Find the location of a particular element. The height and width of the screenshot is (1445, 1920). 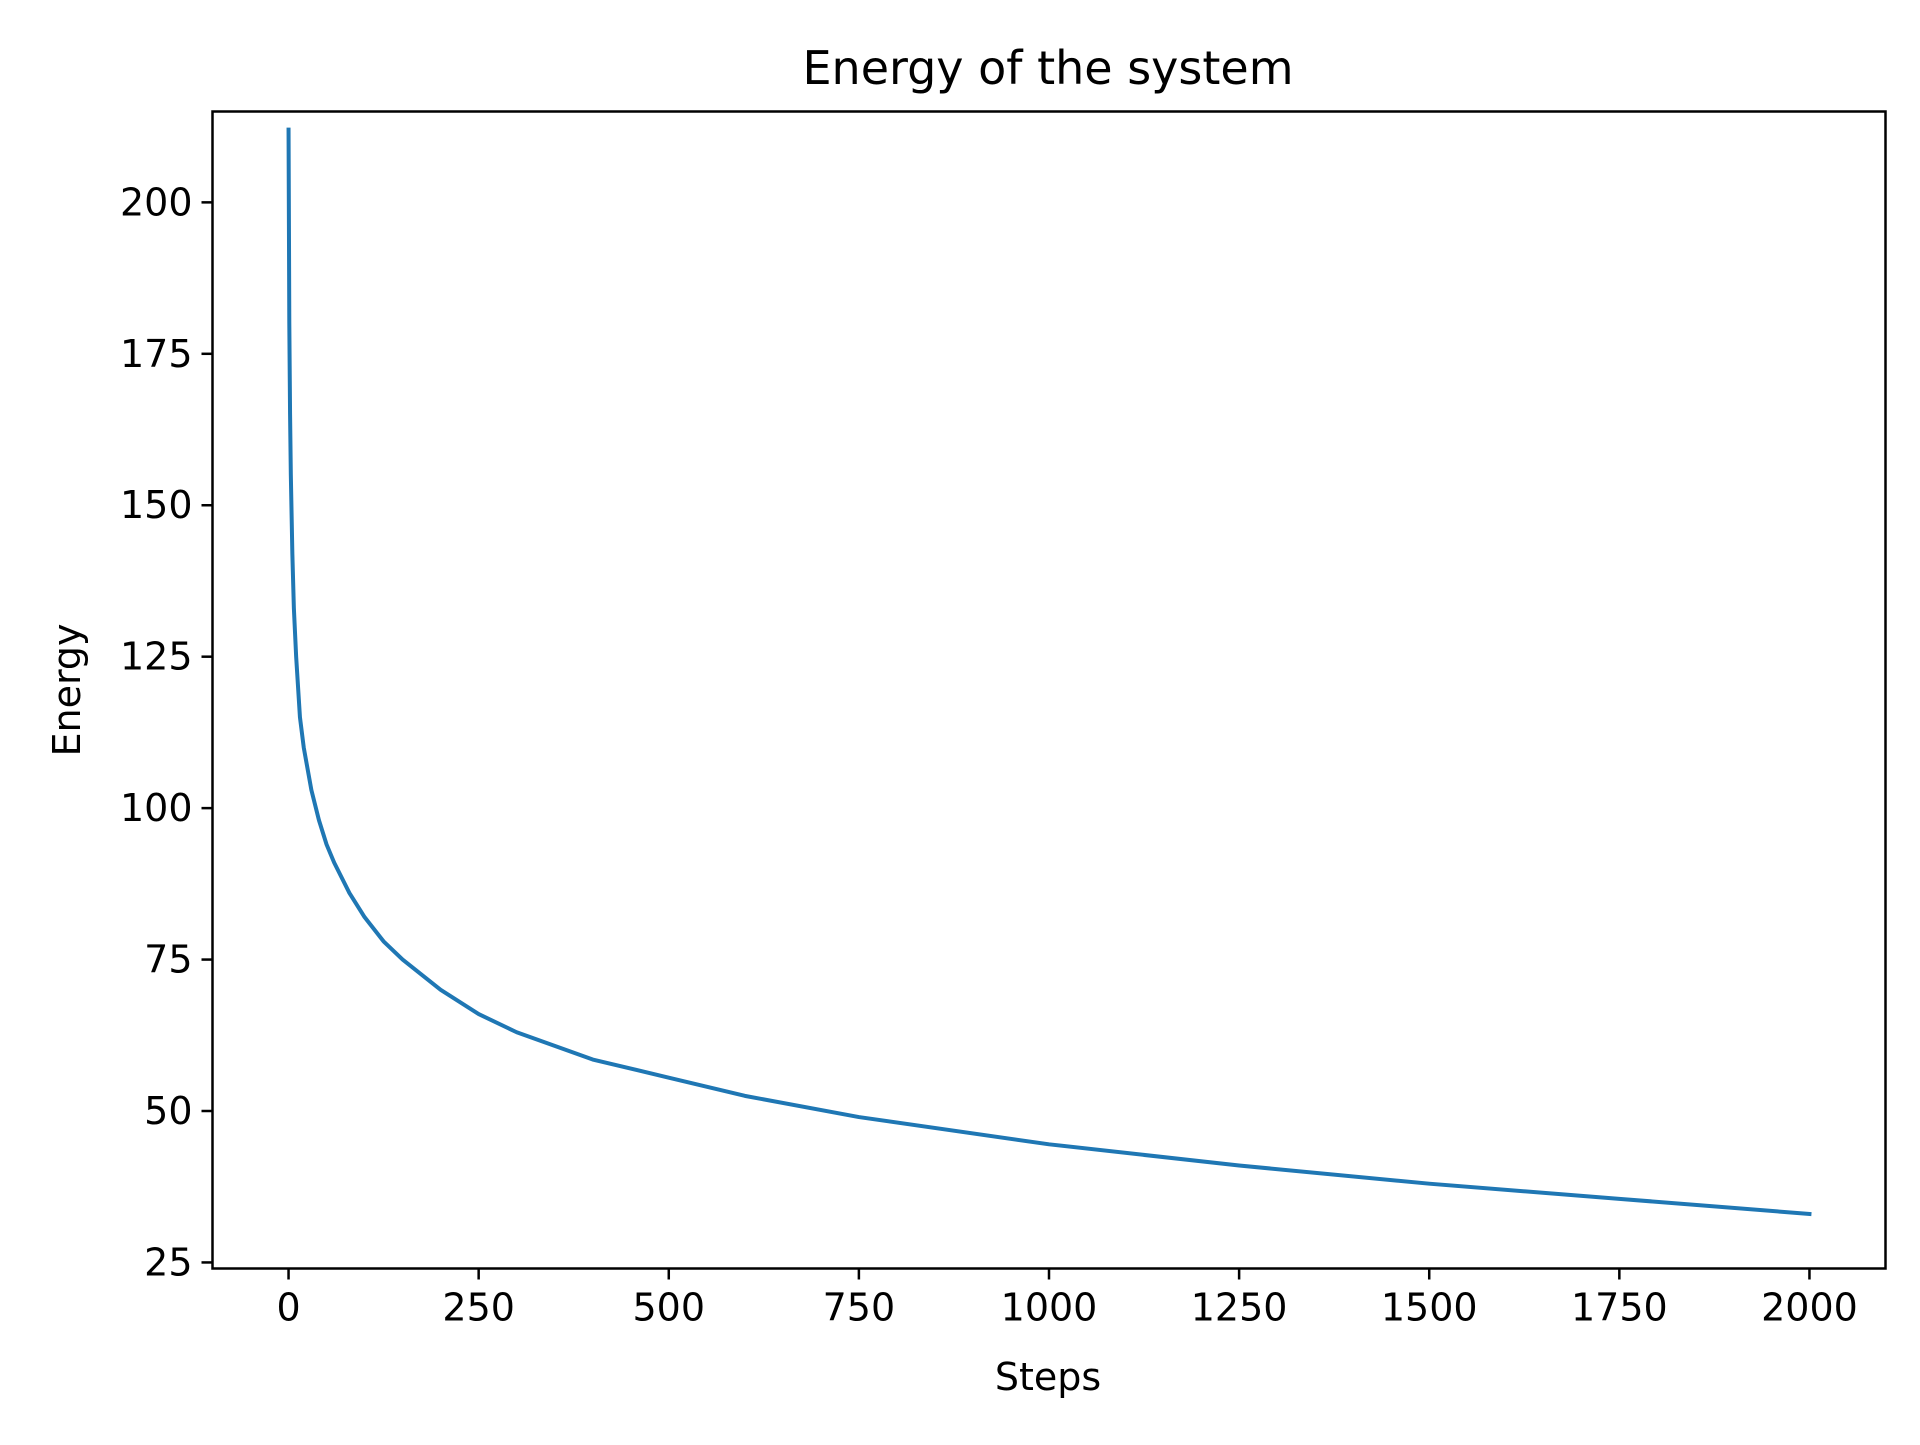

y-axis-label: Energy is located at coordinates (67, 689).